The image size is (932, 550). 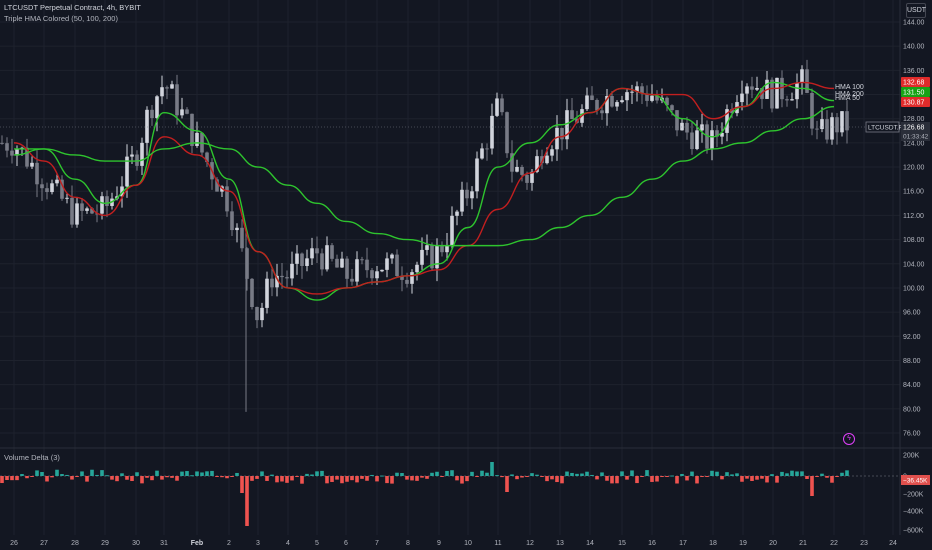 I want to click on symbol-price-tag: LTCUSDT.P, so click(x=885, y=128).